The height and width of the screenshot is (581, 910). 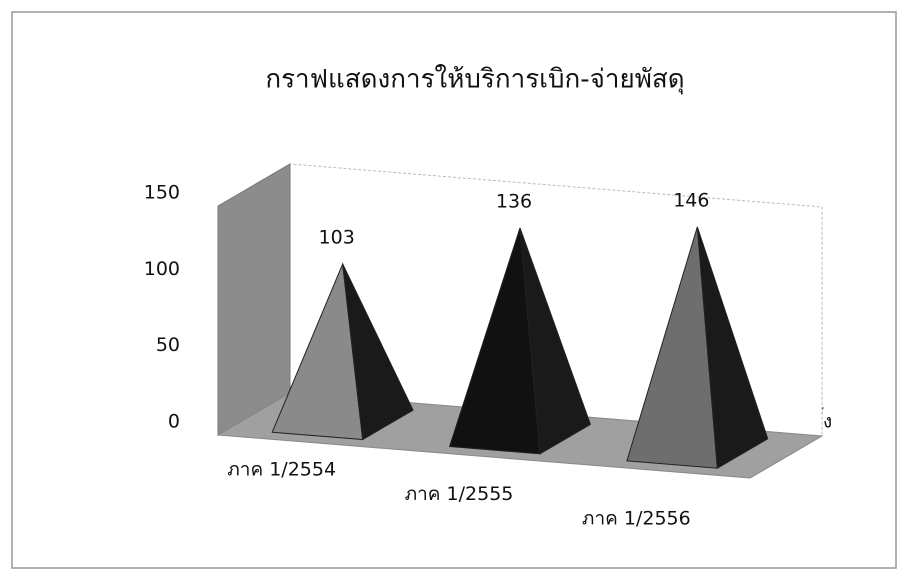 I want to click on data-label: 146, so click(x=691, y=200).